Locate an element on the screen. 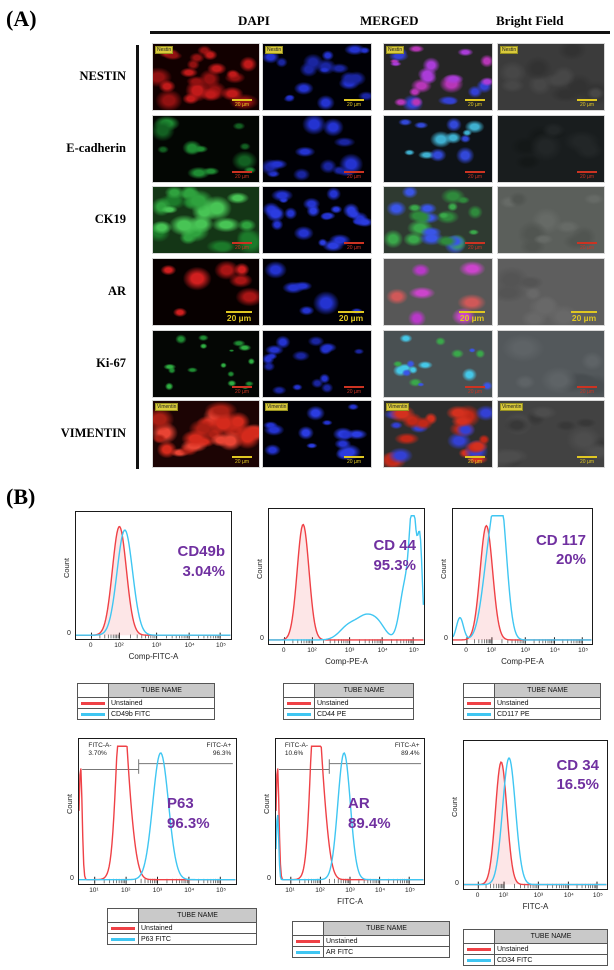  marker-percent: 20% is located at coordinates (570, 560).